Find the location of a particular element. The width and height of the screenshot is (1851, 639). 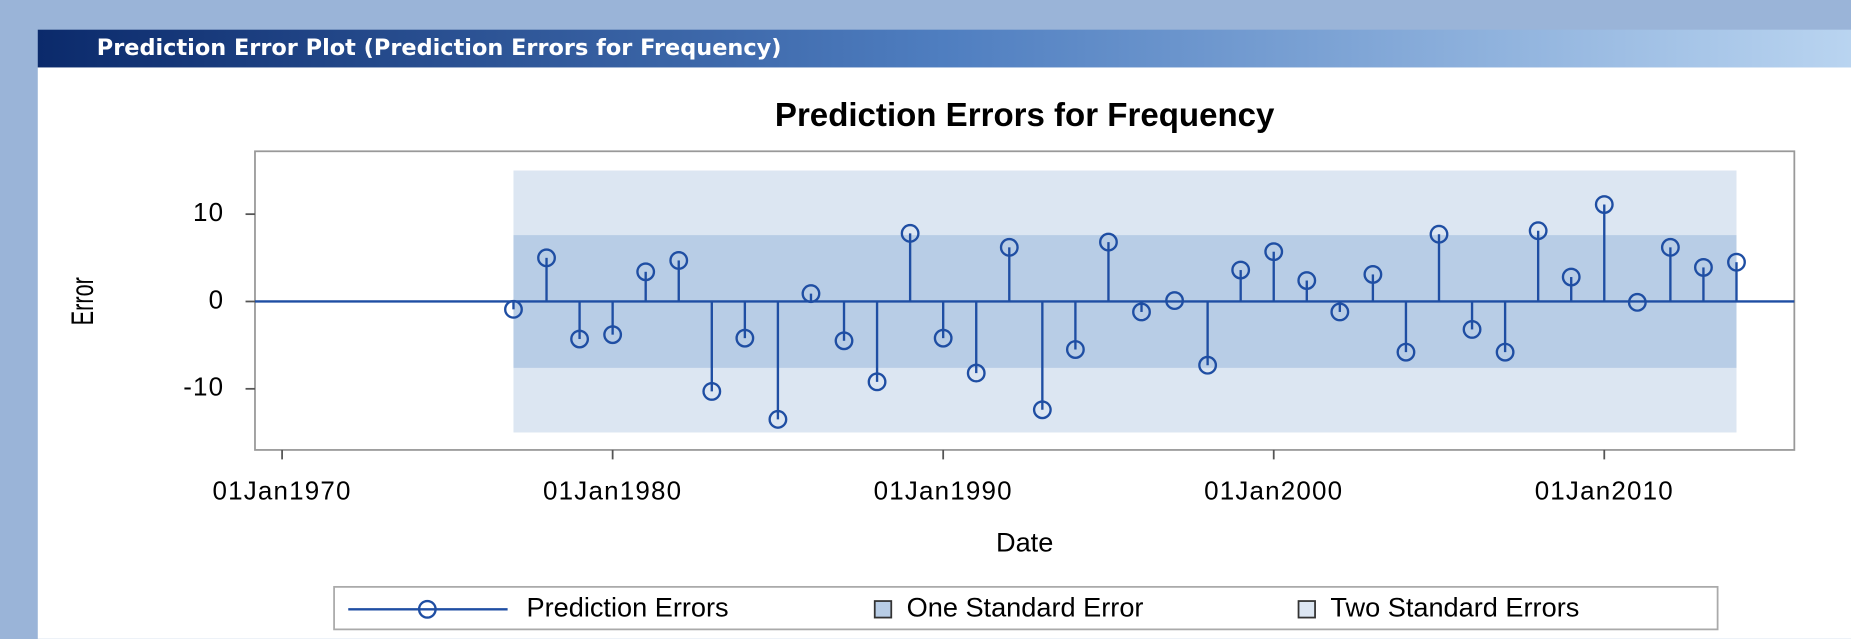

legend-box is located at coordinates (1026, 608).